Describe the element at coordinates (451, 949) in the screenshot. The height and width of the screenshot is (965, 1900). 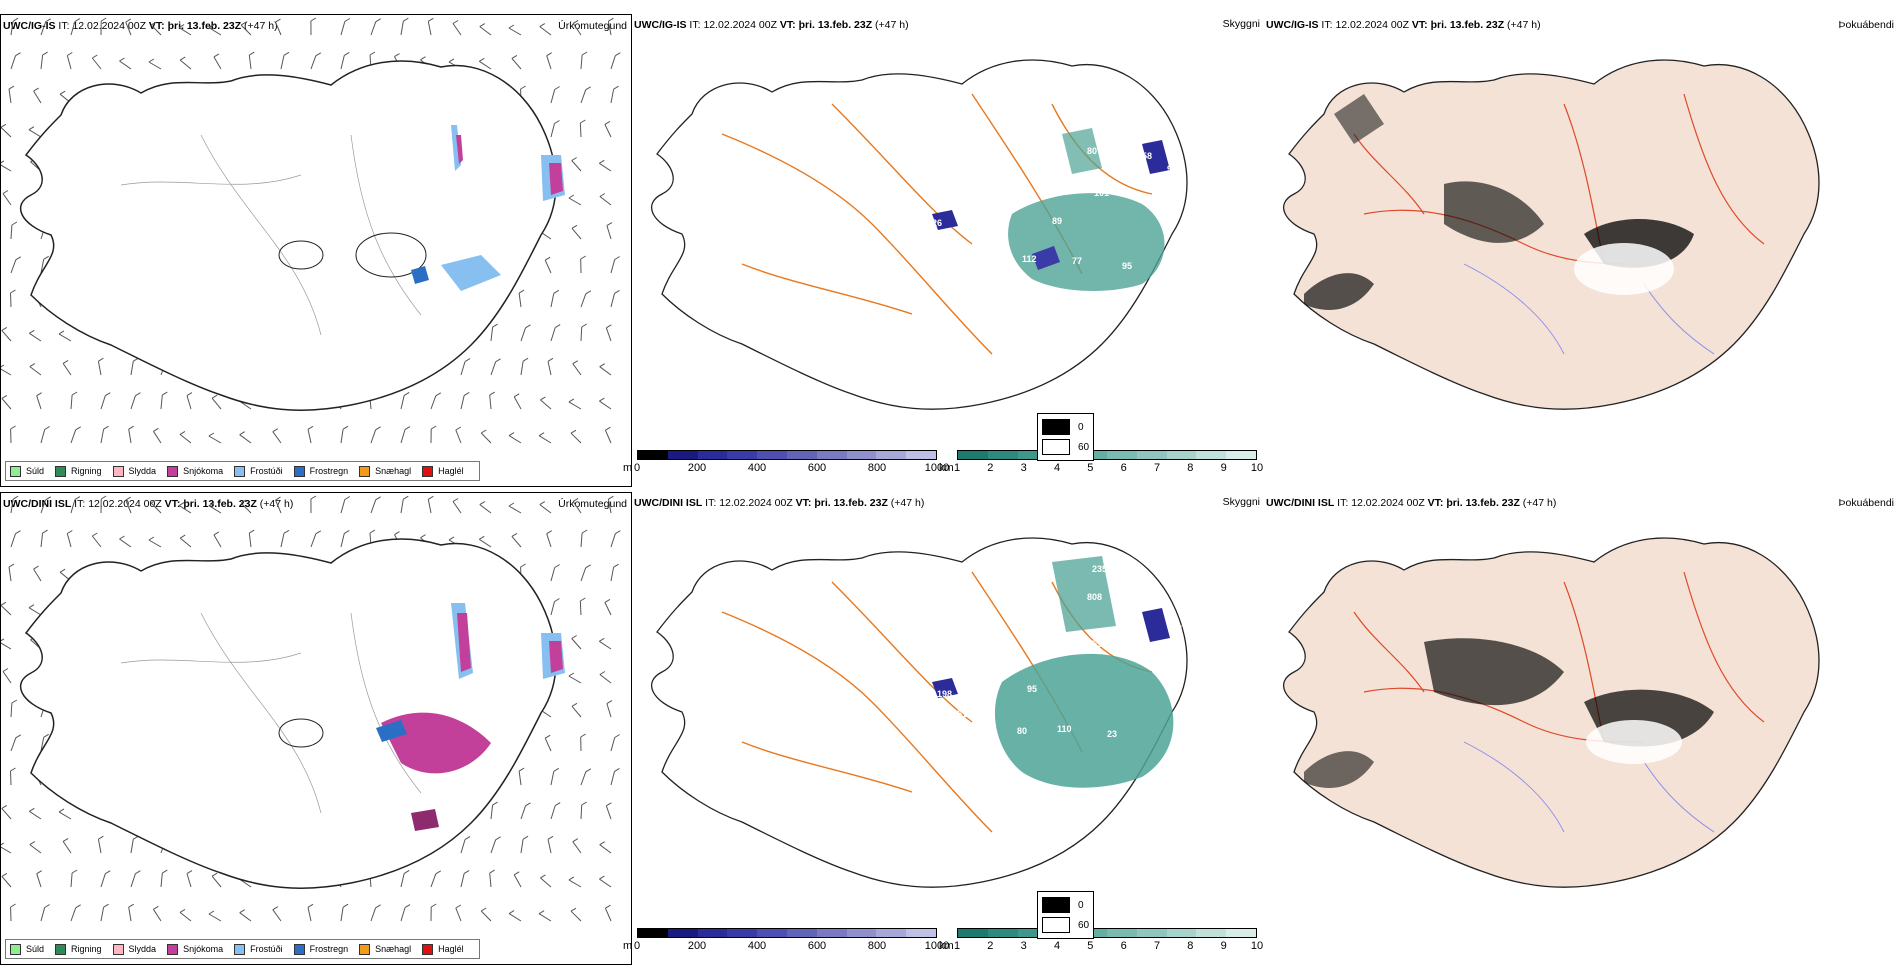
I see `legend-label: Haglél` at that location.